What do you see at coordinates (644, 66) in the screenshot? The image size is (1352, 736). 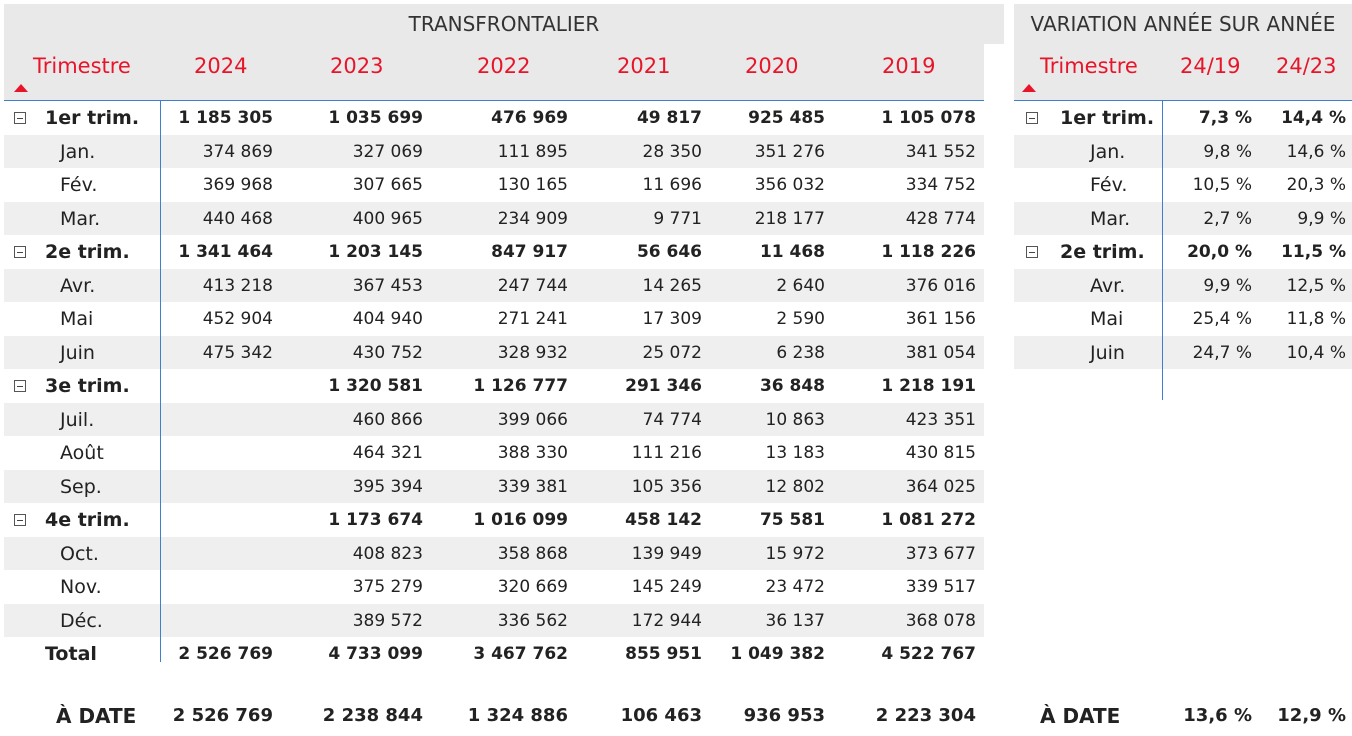 I see `column-header-2021: 2021` at bounding box center [644, 66].